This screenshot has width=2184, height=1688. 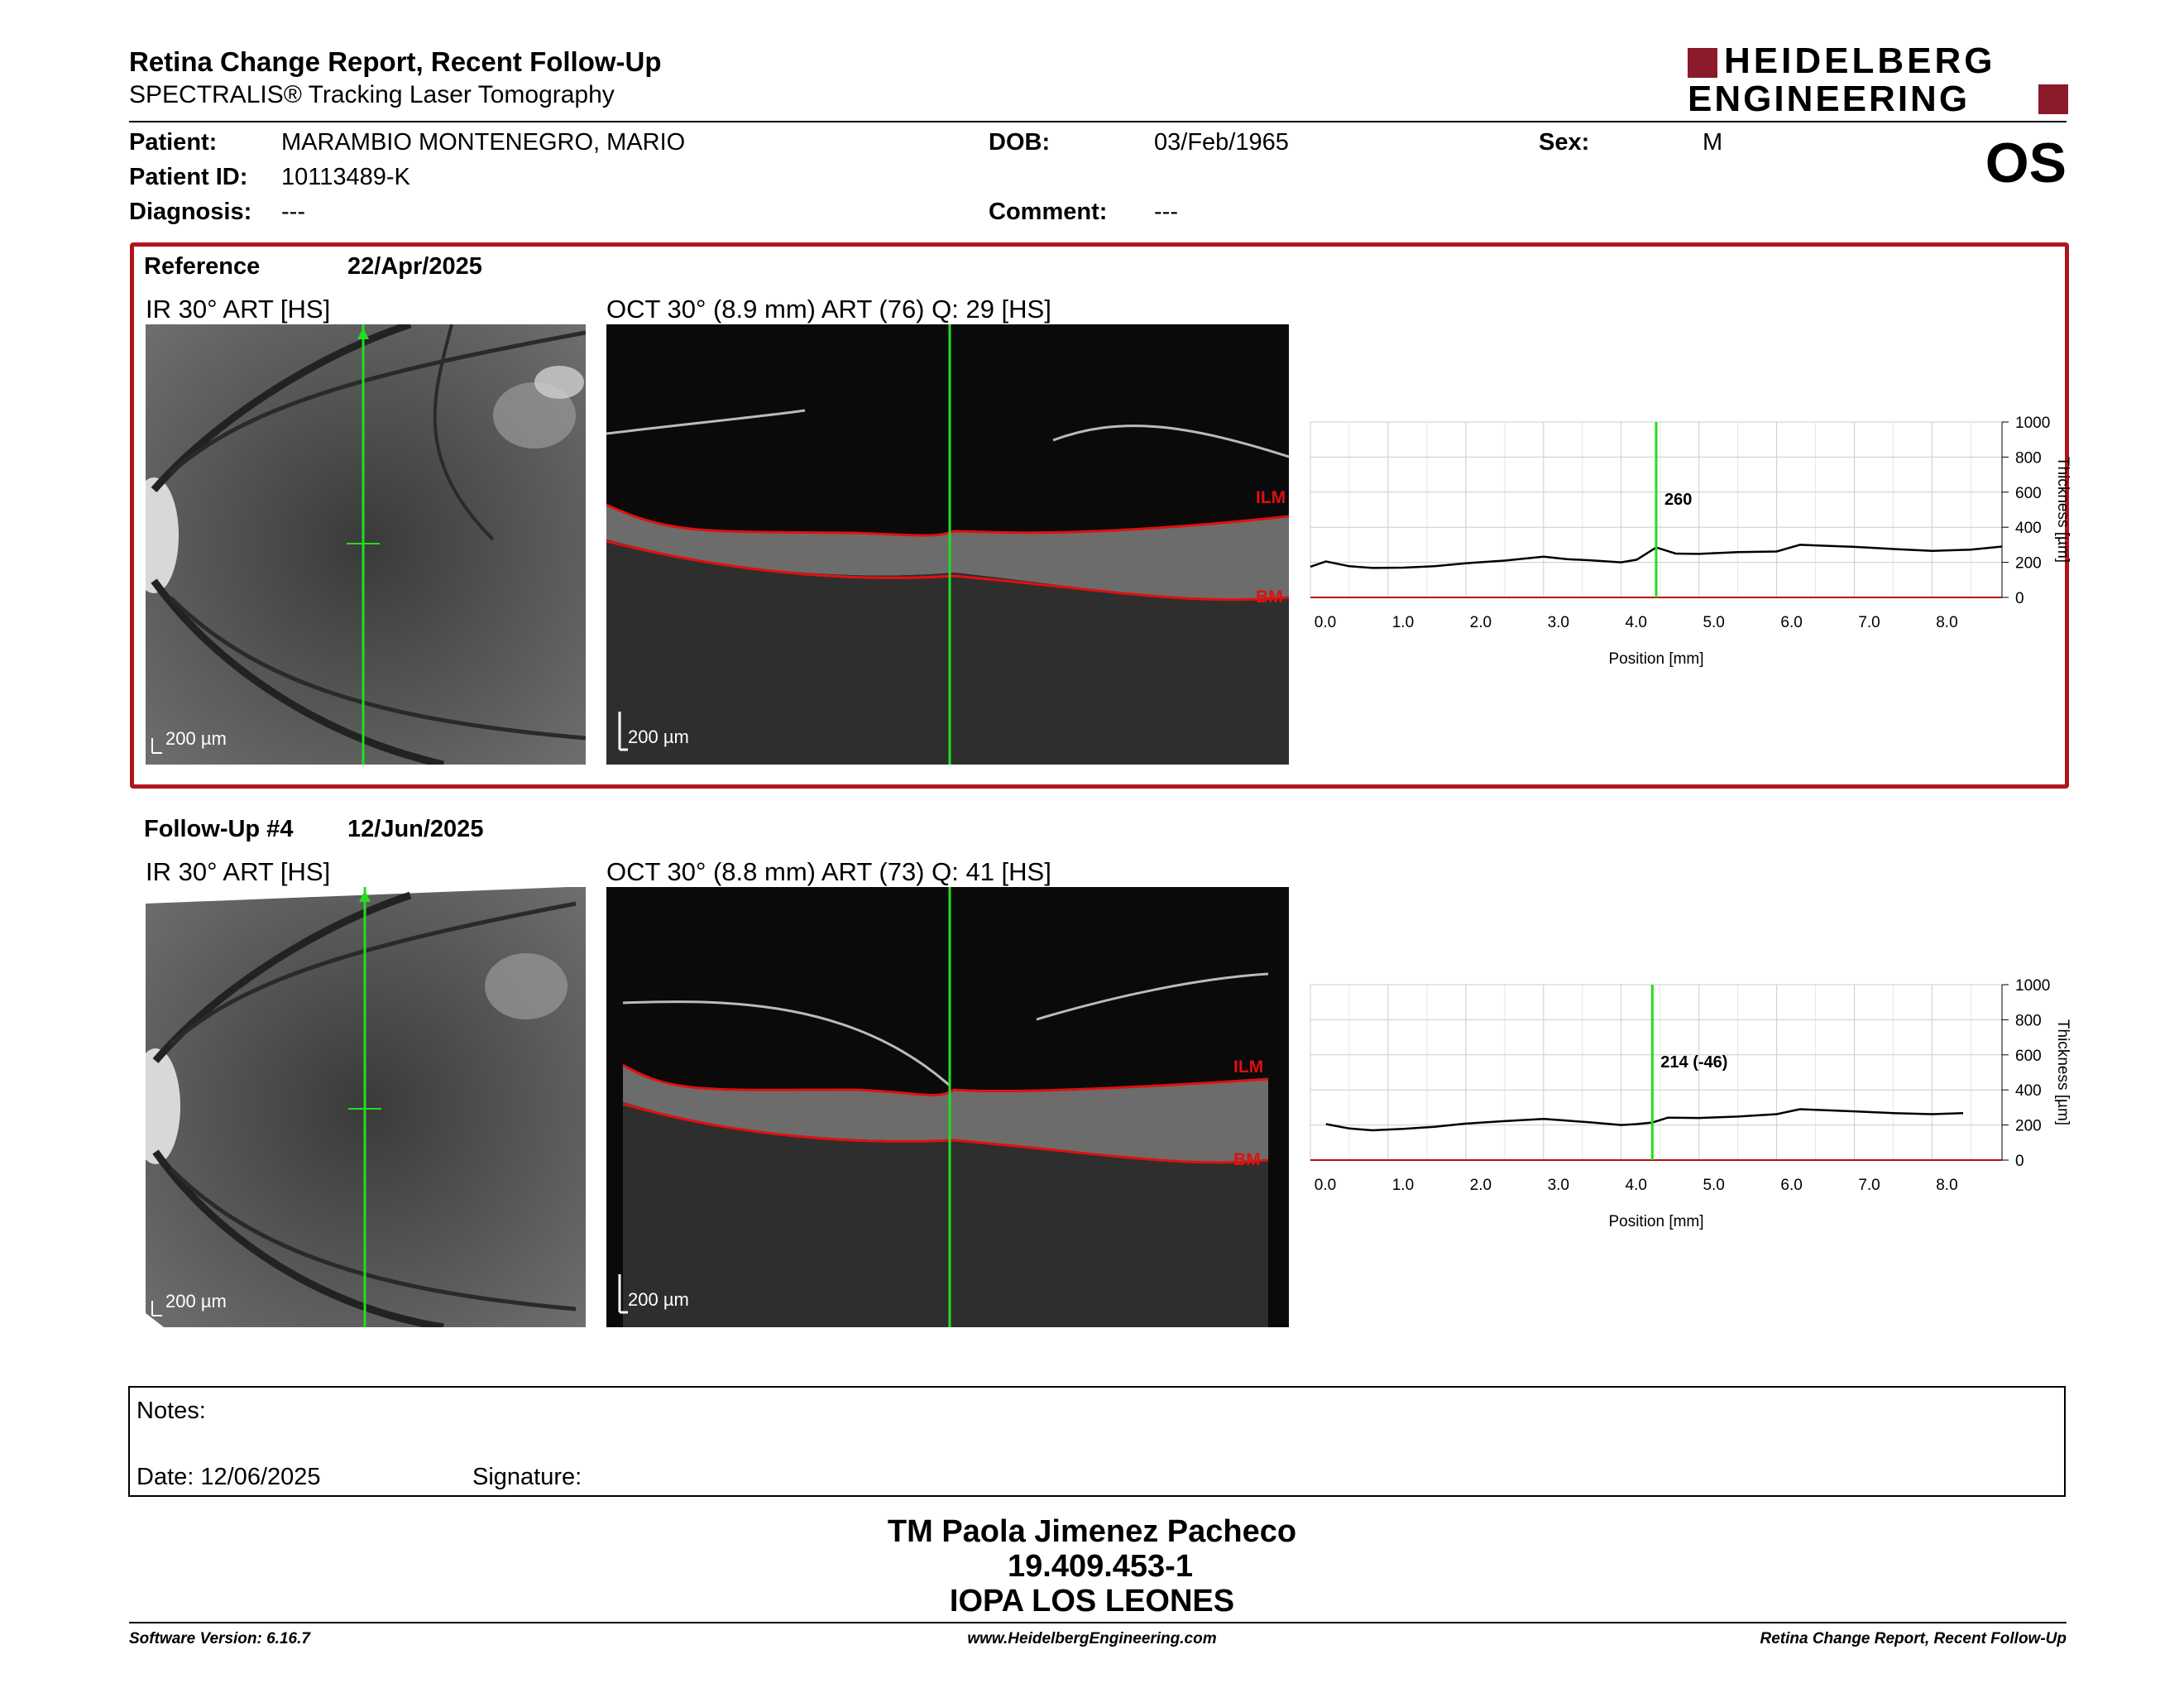 I want to click on reference-oct-image: ILM BM 200 µm, so click(x=947, y=544).